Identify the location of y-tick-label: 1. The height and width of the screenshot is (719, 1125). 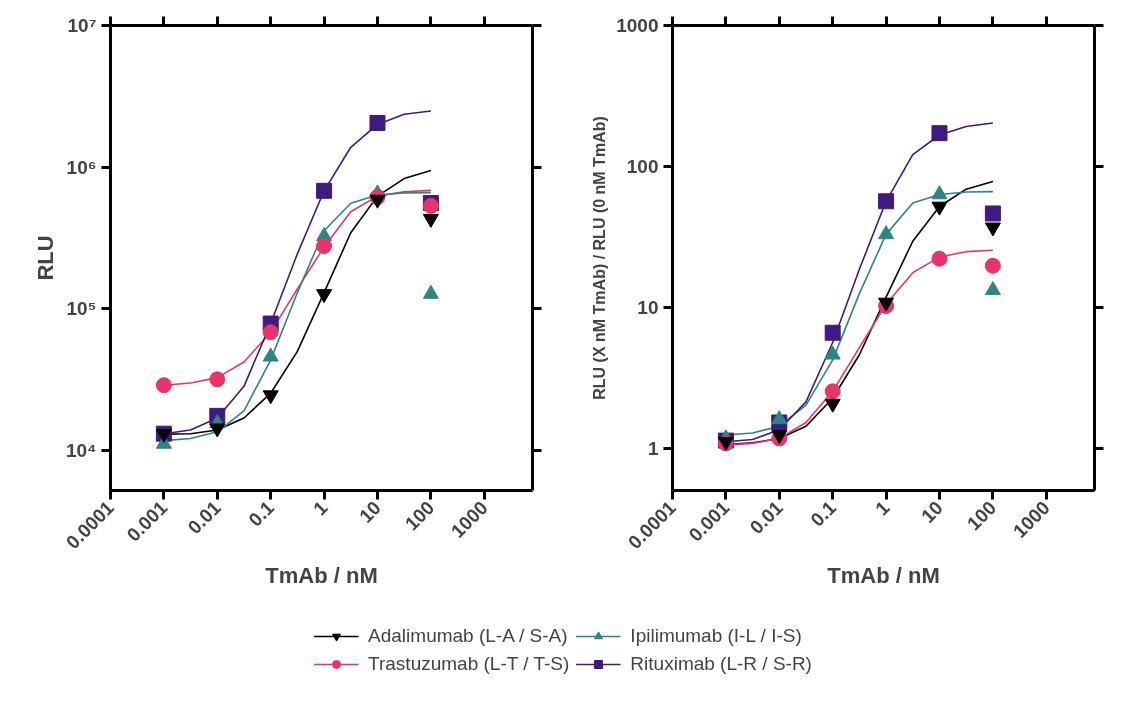
(653, 448).